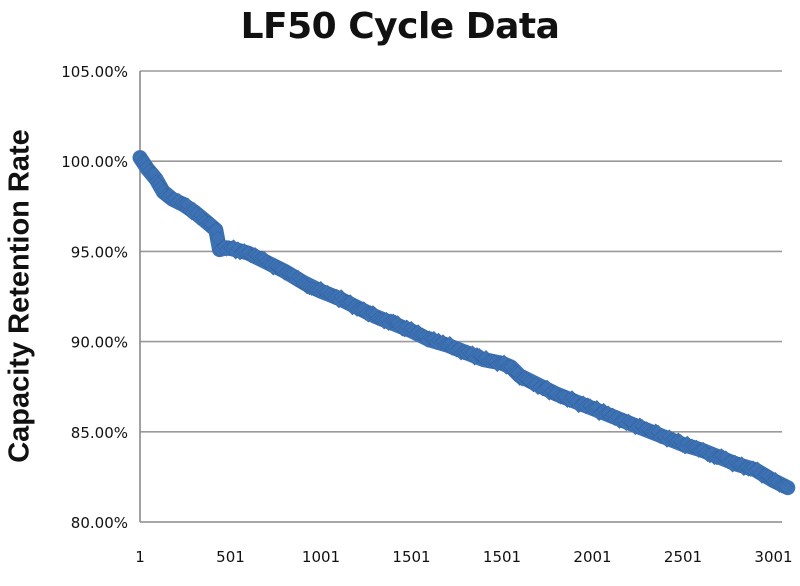 Image resolution: width=800 pixels, height=586 pixels. What do you see at coordinates (773, 557) in the screenshot?
I see `x-tick-label: 3001` at bounding box center [773, 557].